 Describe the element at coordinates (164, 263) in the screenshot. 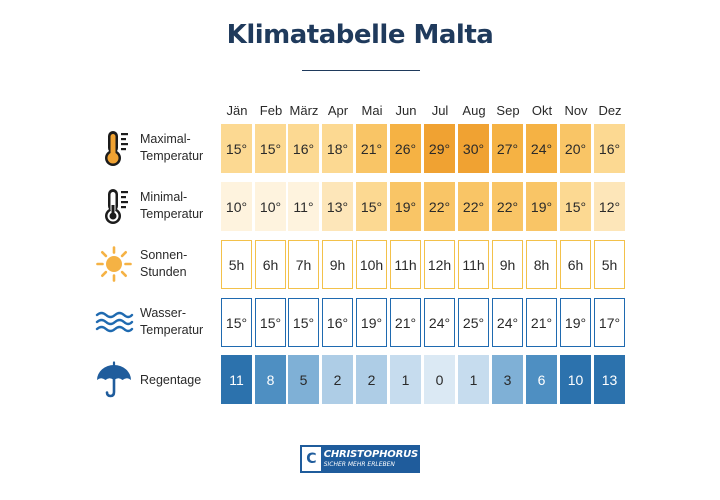

I see `row-label: Sonnen- Stunden` at that location.